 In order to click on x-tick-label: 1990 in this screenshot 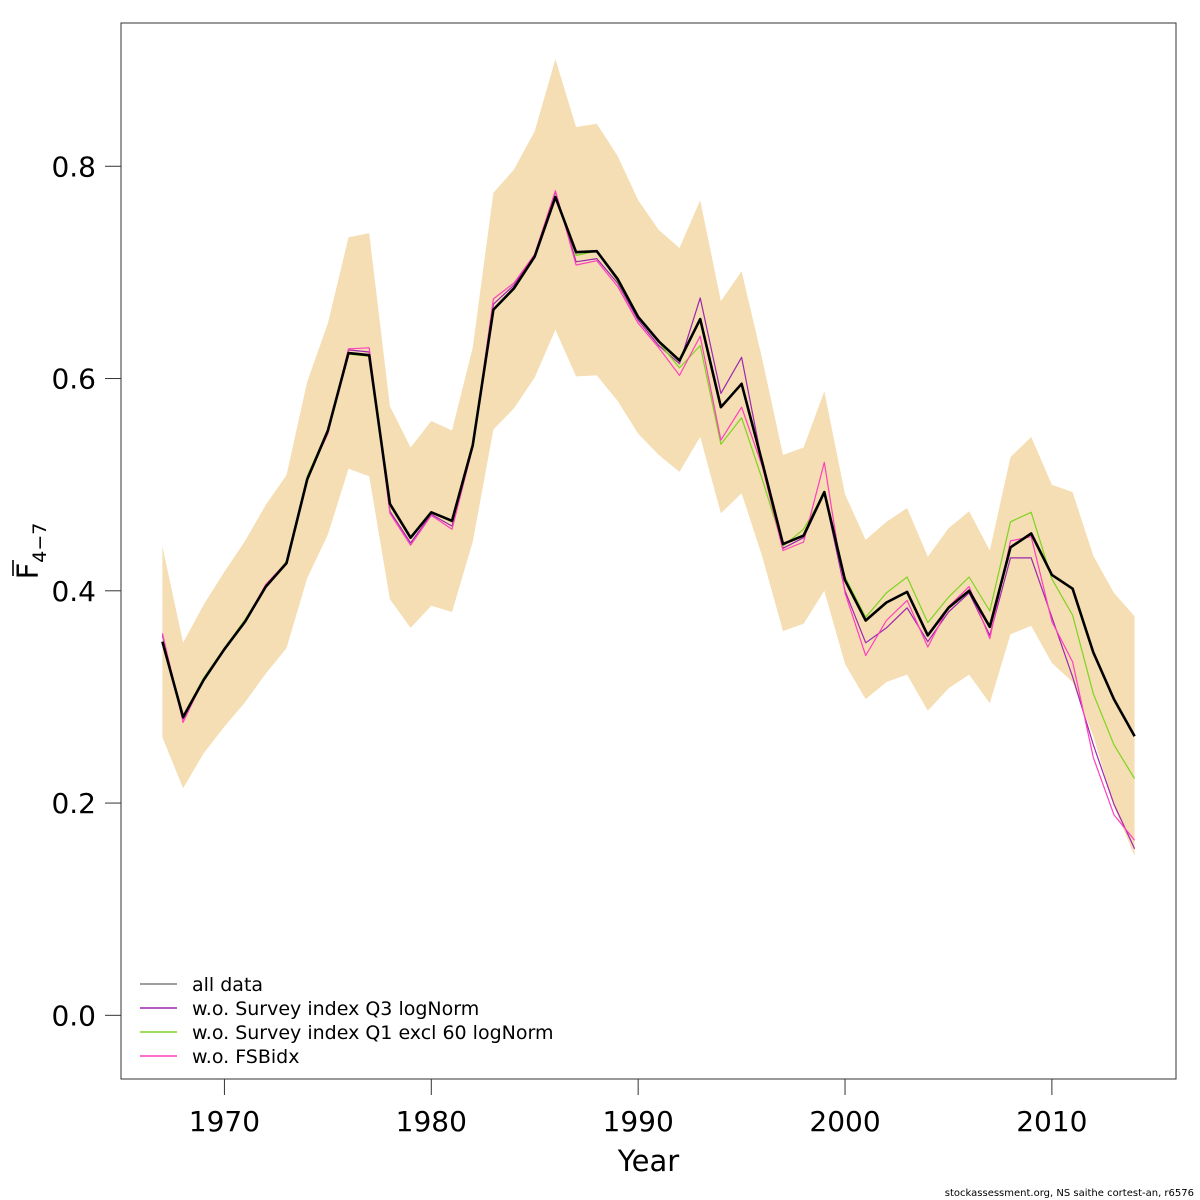, I will do `click(638, 1121)`.